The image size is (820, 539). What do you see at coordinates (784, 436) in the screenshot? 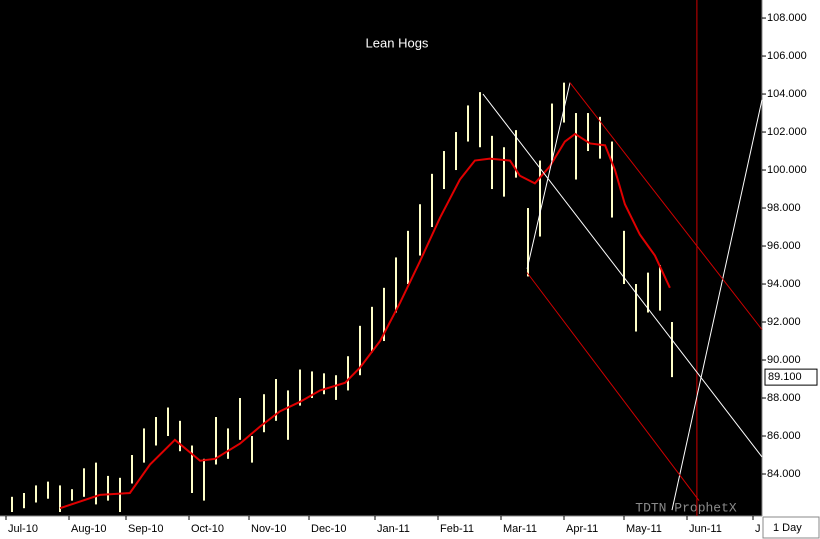
I see `y-tick-label: 86.000` at bounding box center [784, 436].